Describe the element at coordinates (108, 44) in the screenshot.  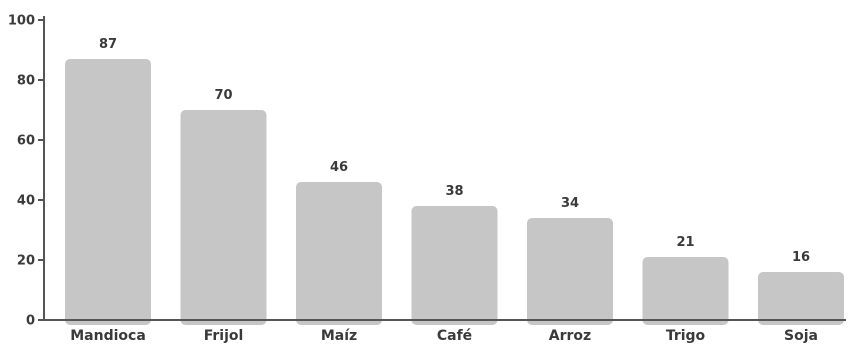
I see `bar-value-label: 87` at that location.